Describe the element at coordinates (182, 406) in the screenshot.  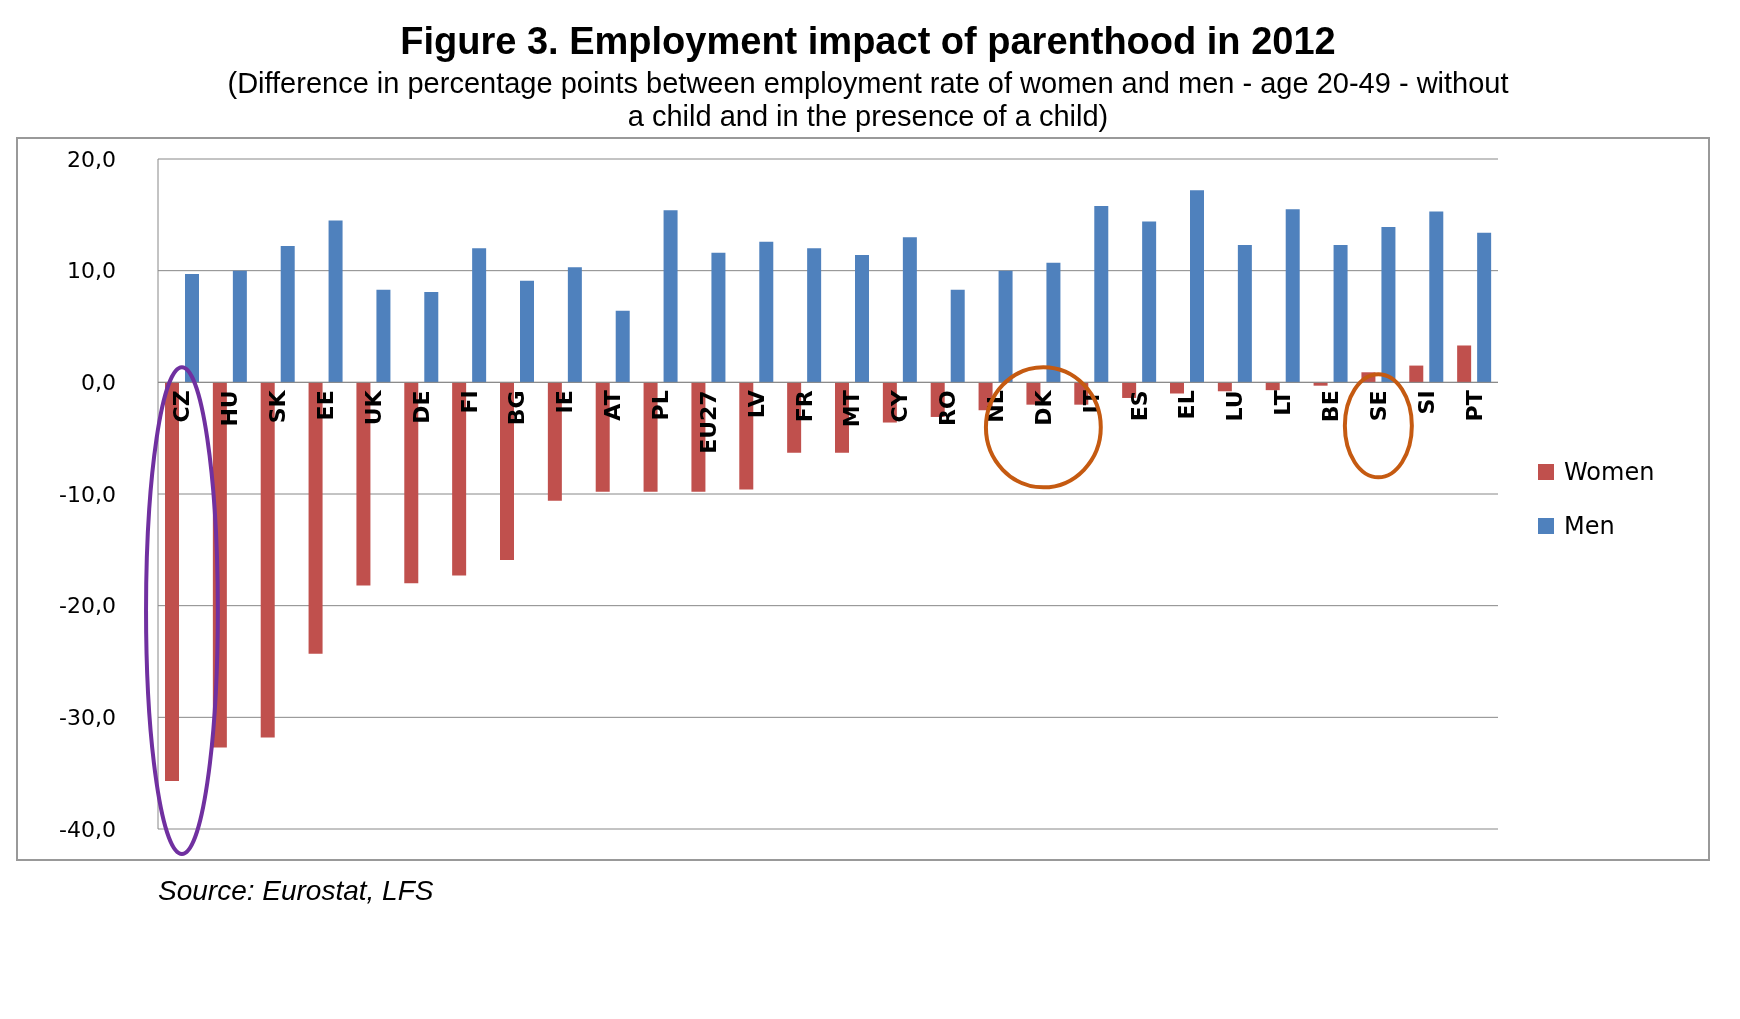
I see `x-tick-label: CZ` at that location.